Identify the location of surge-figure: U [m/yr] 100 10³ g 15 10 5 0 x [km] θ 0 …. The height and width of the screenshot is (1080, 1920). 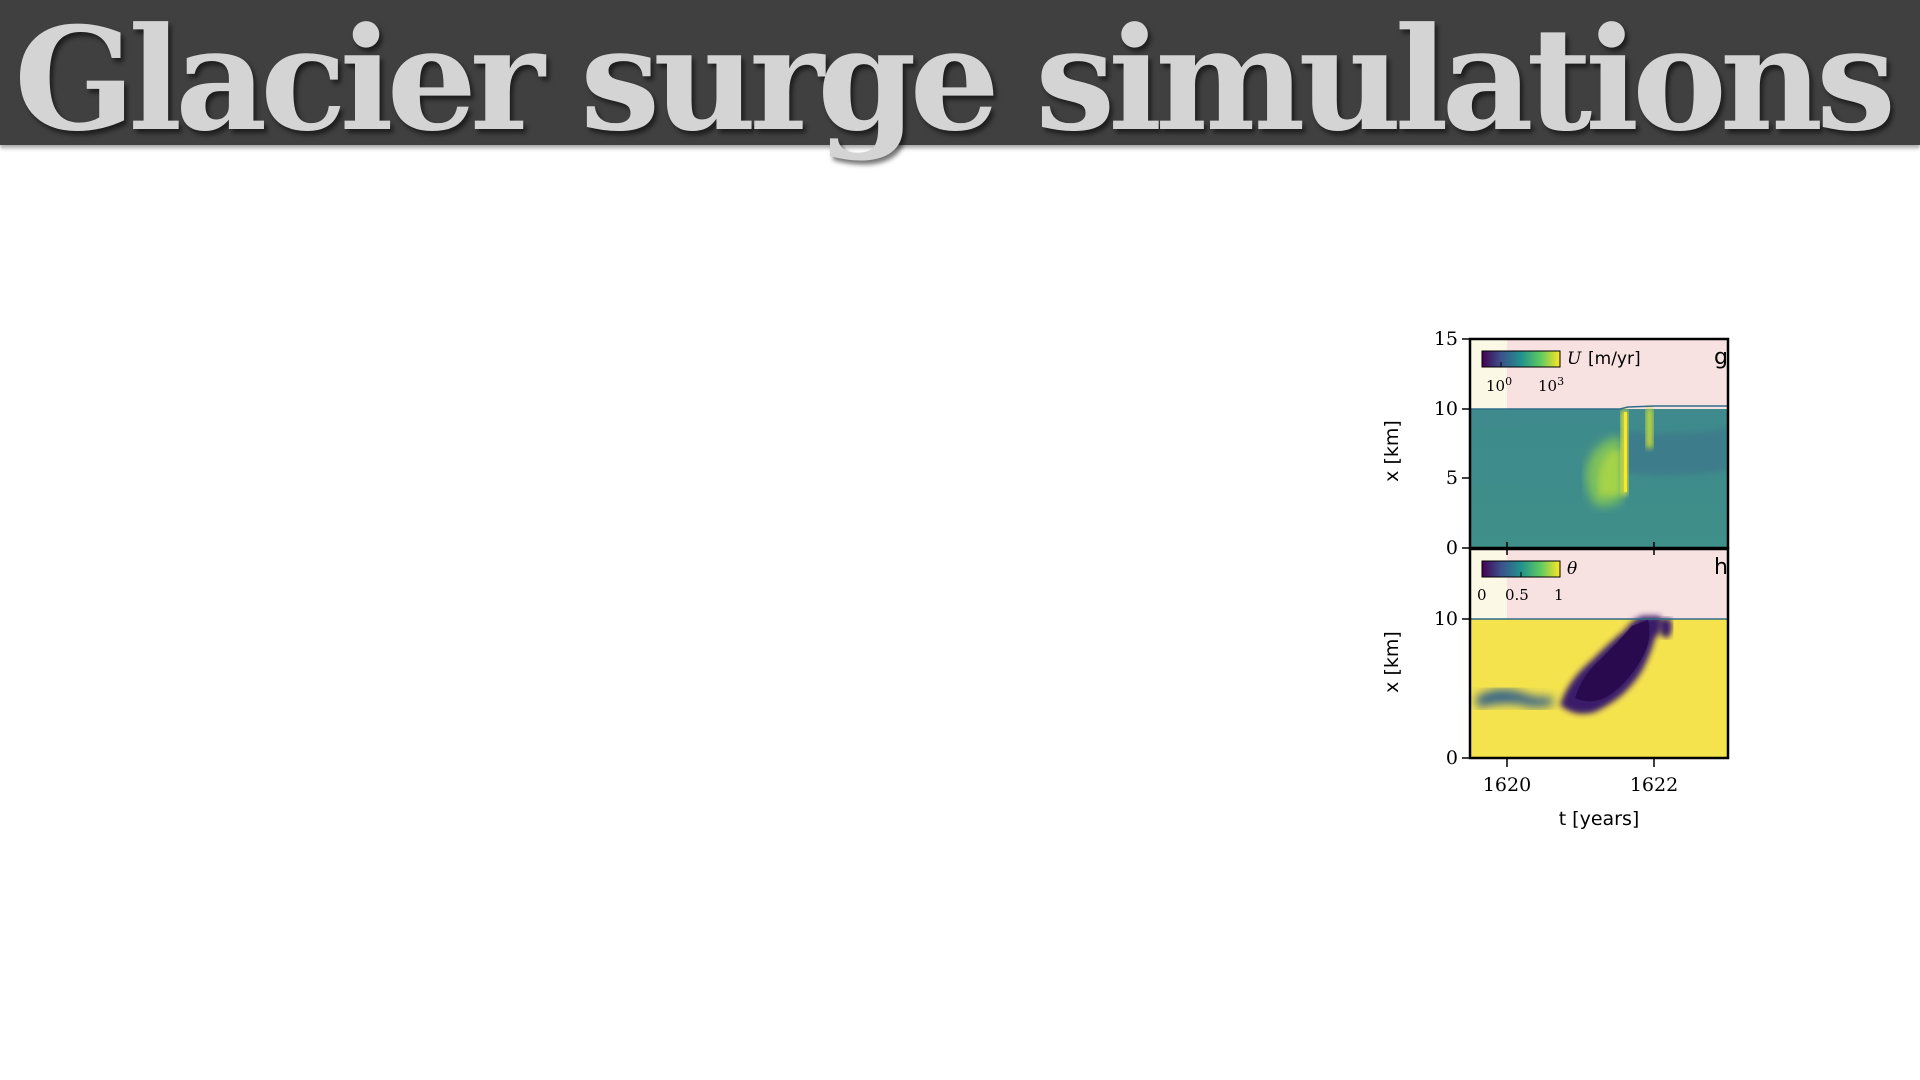
(1560, 580).